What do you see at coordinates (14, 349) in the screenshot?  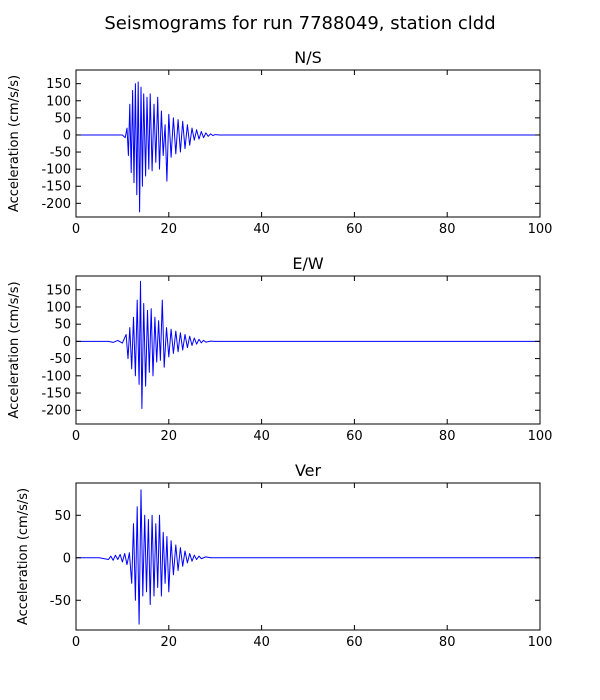 I see `y-axis-label-e-w: Acceleration (cm/s/s)` at bounding box center [14, 349].